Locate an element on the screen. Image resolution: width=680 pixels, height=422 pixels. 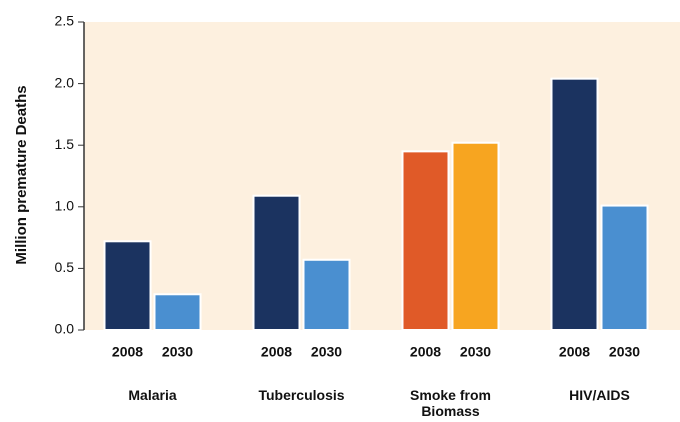
y-tick-label: 2.5 is located at coordinates (65, 21).